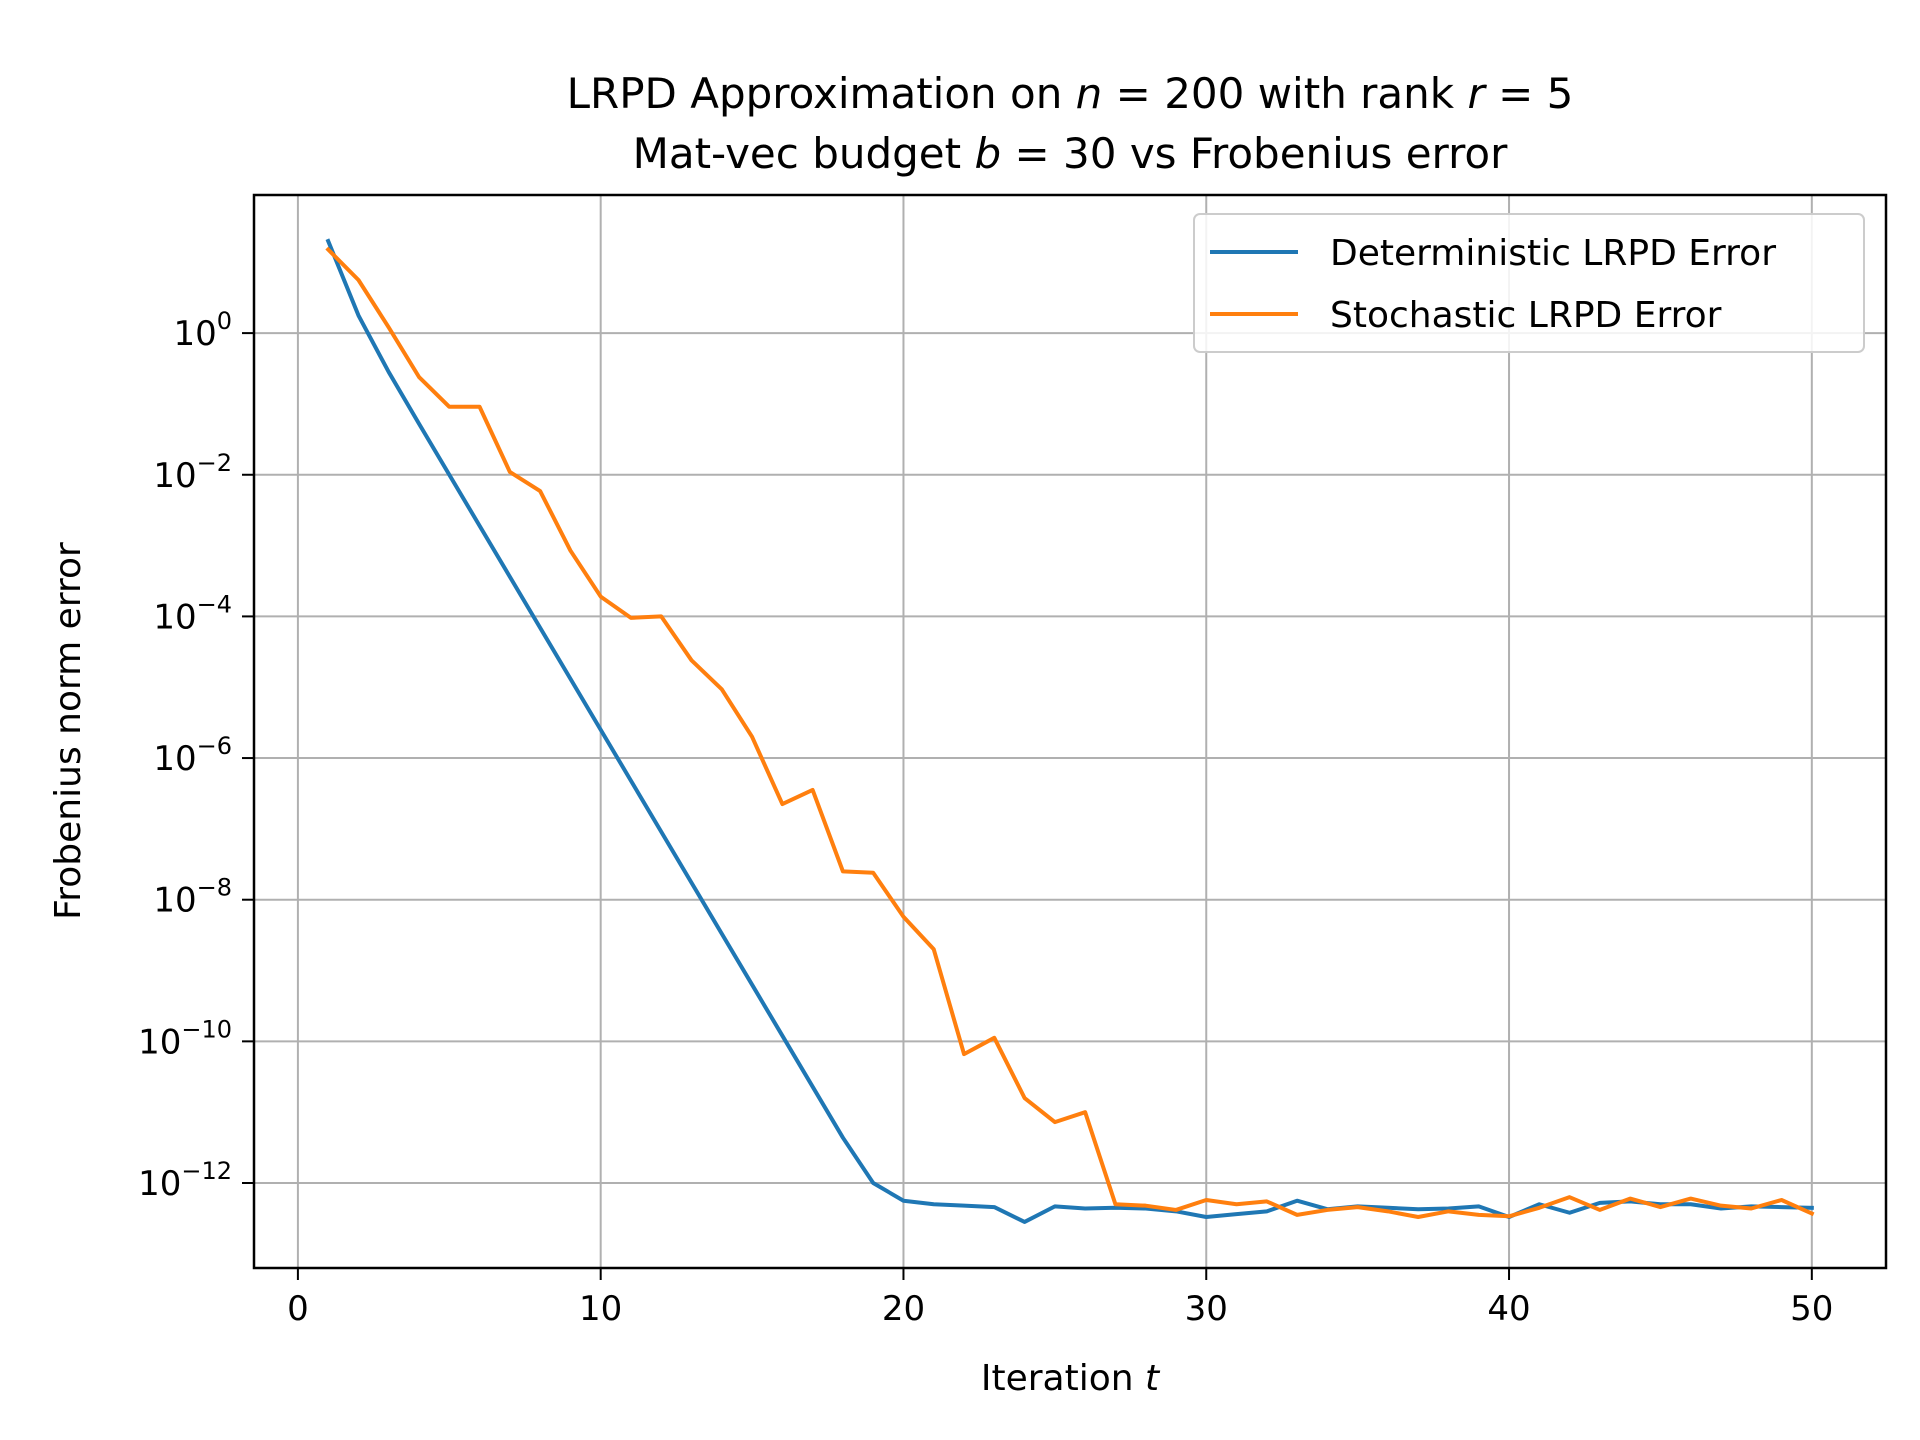 Image resolution: width=1920 pixels, height=1440 pixels. Describe the element at coordinates (1060, 1298) in the screenshot. I see `x-ticks: 0 10 20 30 40 50` at that location.